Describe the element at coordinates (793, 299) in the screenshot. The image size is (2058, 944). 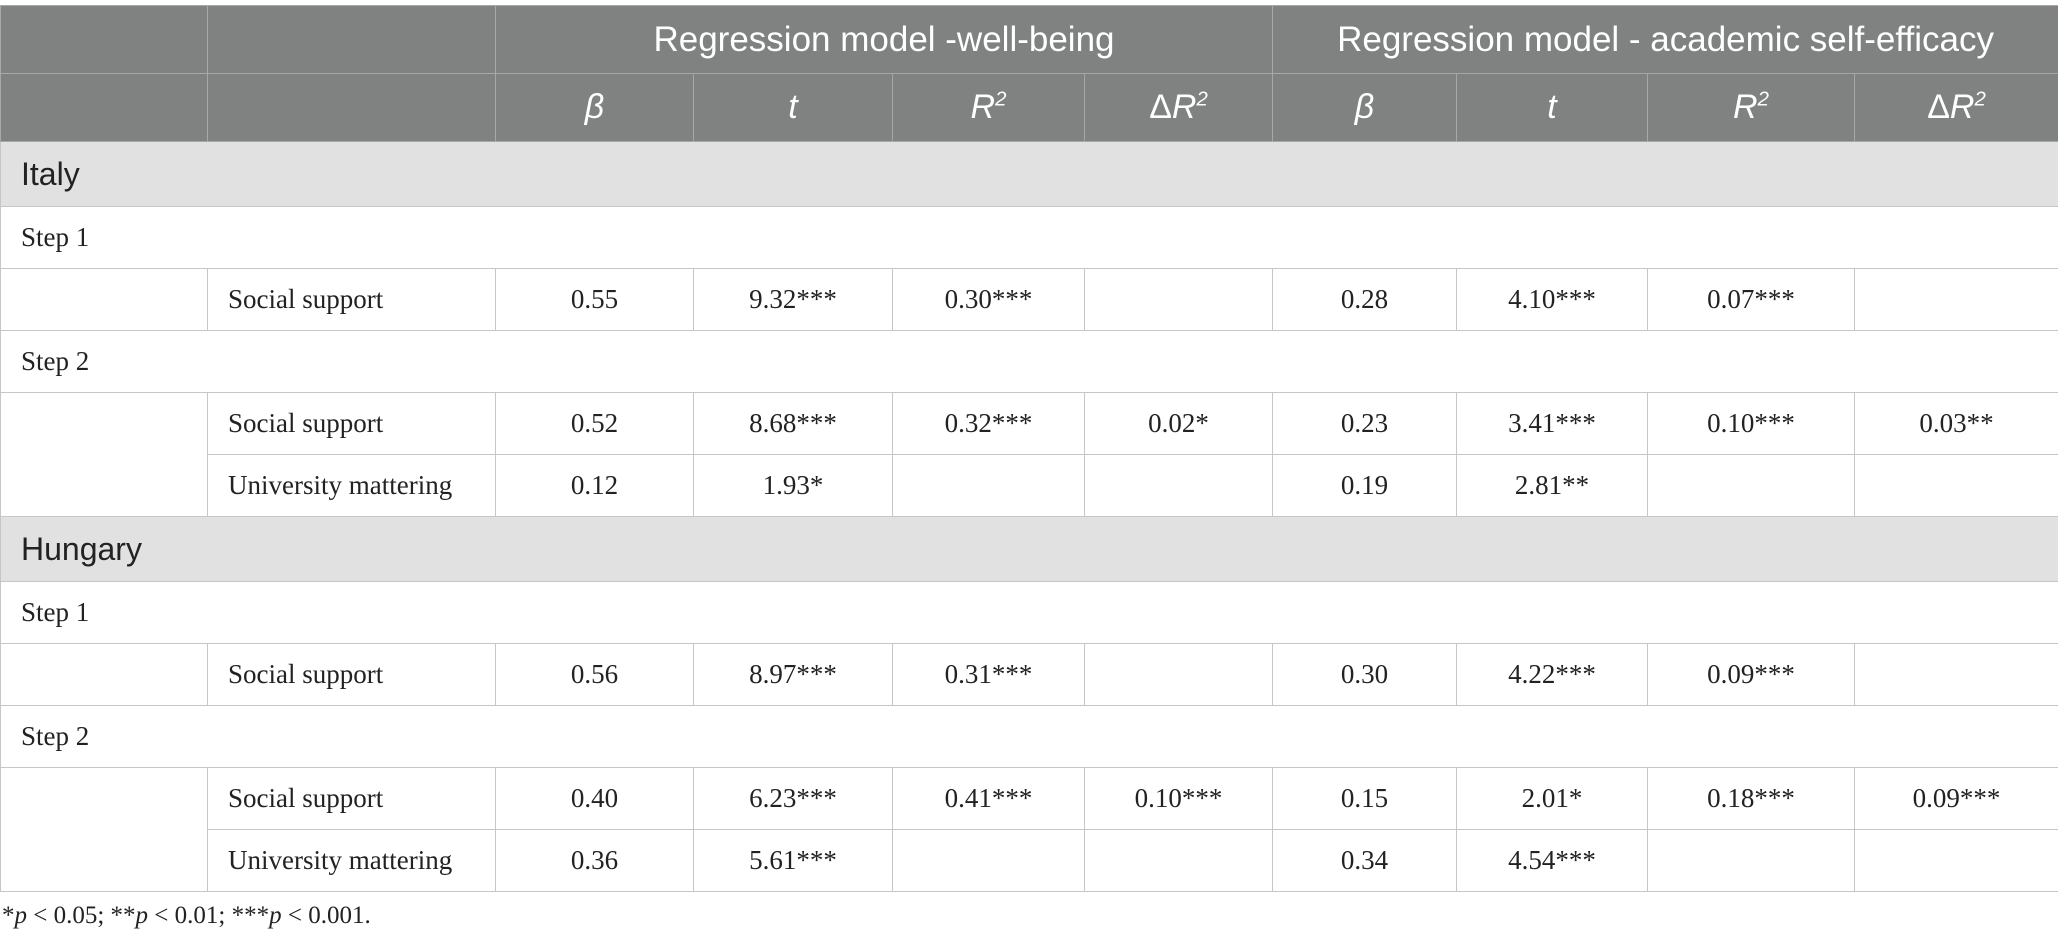
I see `value-cell: 9.32***` at that location.